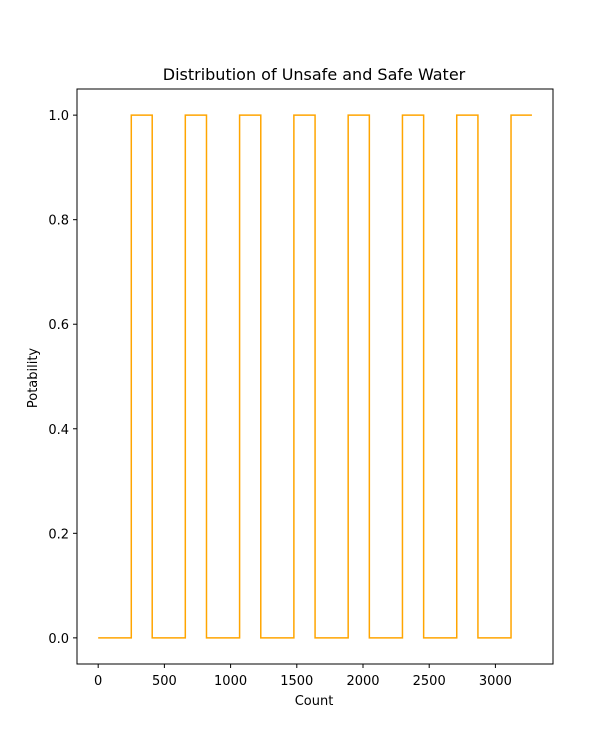 The image size is (612, 746). I want to click on x-tick-label: 1500, so click(296, 681).